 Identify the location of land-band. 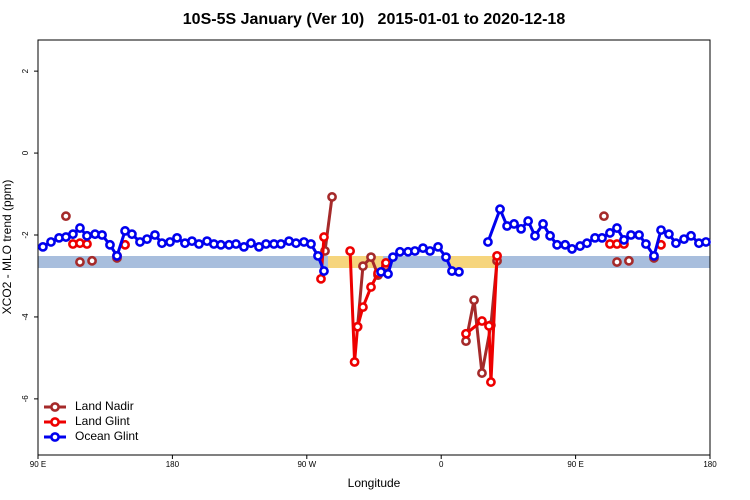
(472, 262).